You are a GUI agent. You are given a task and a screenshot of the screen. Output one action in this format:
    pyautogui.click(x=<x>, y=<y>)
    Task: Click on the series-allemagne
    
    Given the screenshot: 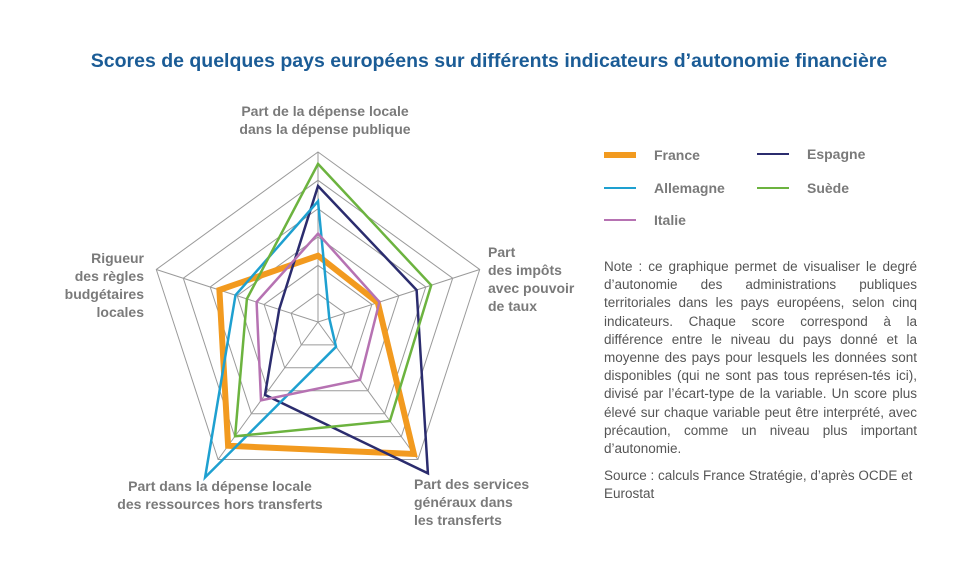 What is the action you would take?
    pyautogui.click(x=270, y=340)
    